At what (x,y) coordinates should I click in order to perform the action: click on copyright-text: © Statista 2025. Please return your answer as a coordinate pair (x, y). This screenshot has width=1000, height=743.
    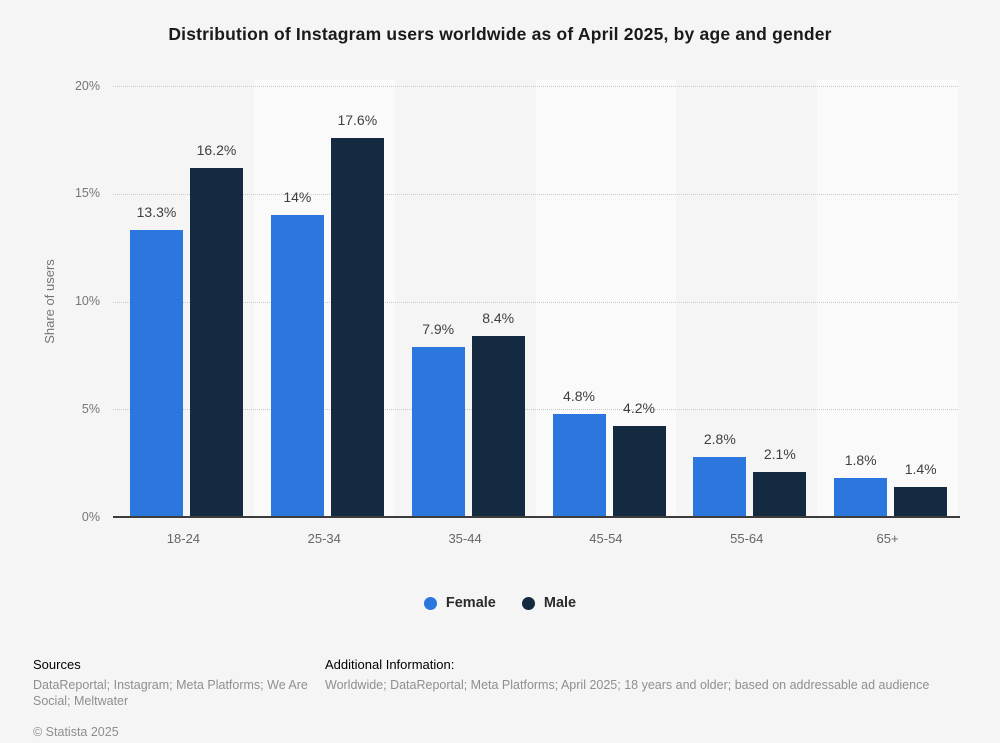
    Looking at the image, I should click on (76, 732).